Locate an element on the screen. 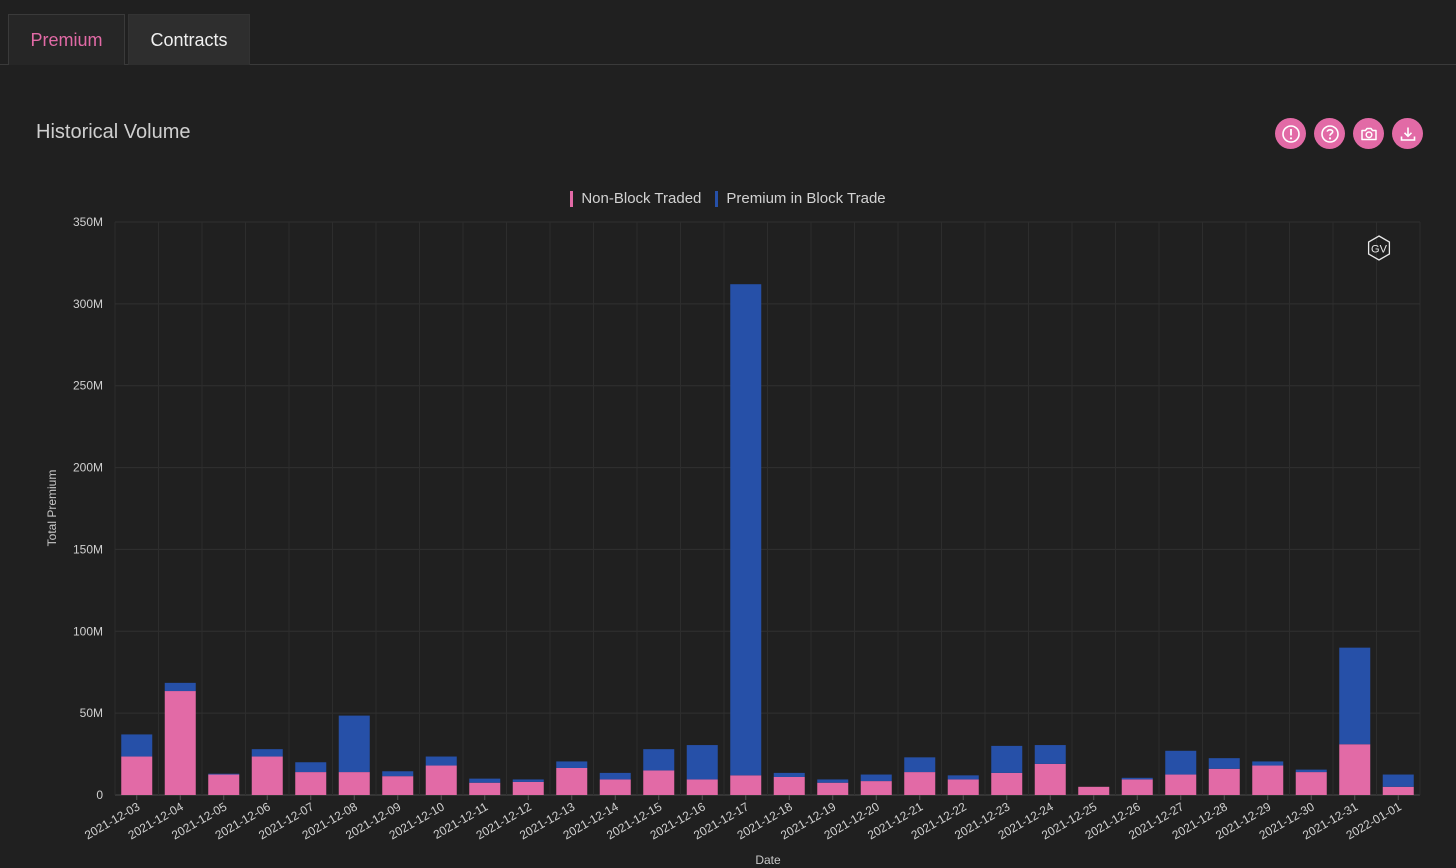 The image size is (1456, 868). legend-swatch-block is located at coordinates (717, 198).